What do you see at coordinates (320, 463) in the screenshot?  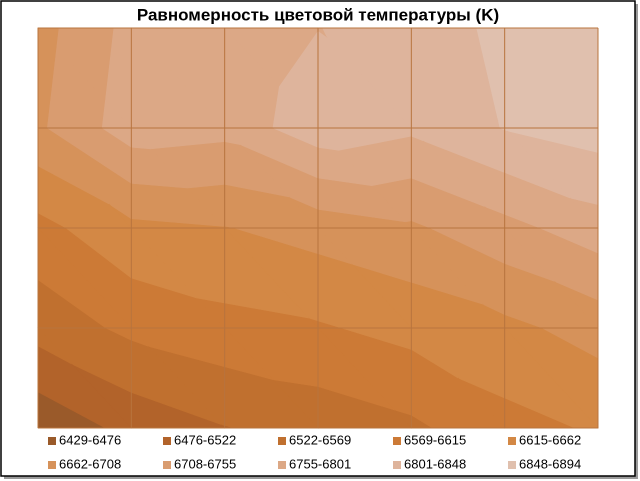 I see `legend-label: 6755-6801` at bounding box center [320, 463].